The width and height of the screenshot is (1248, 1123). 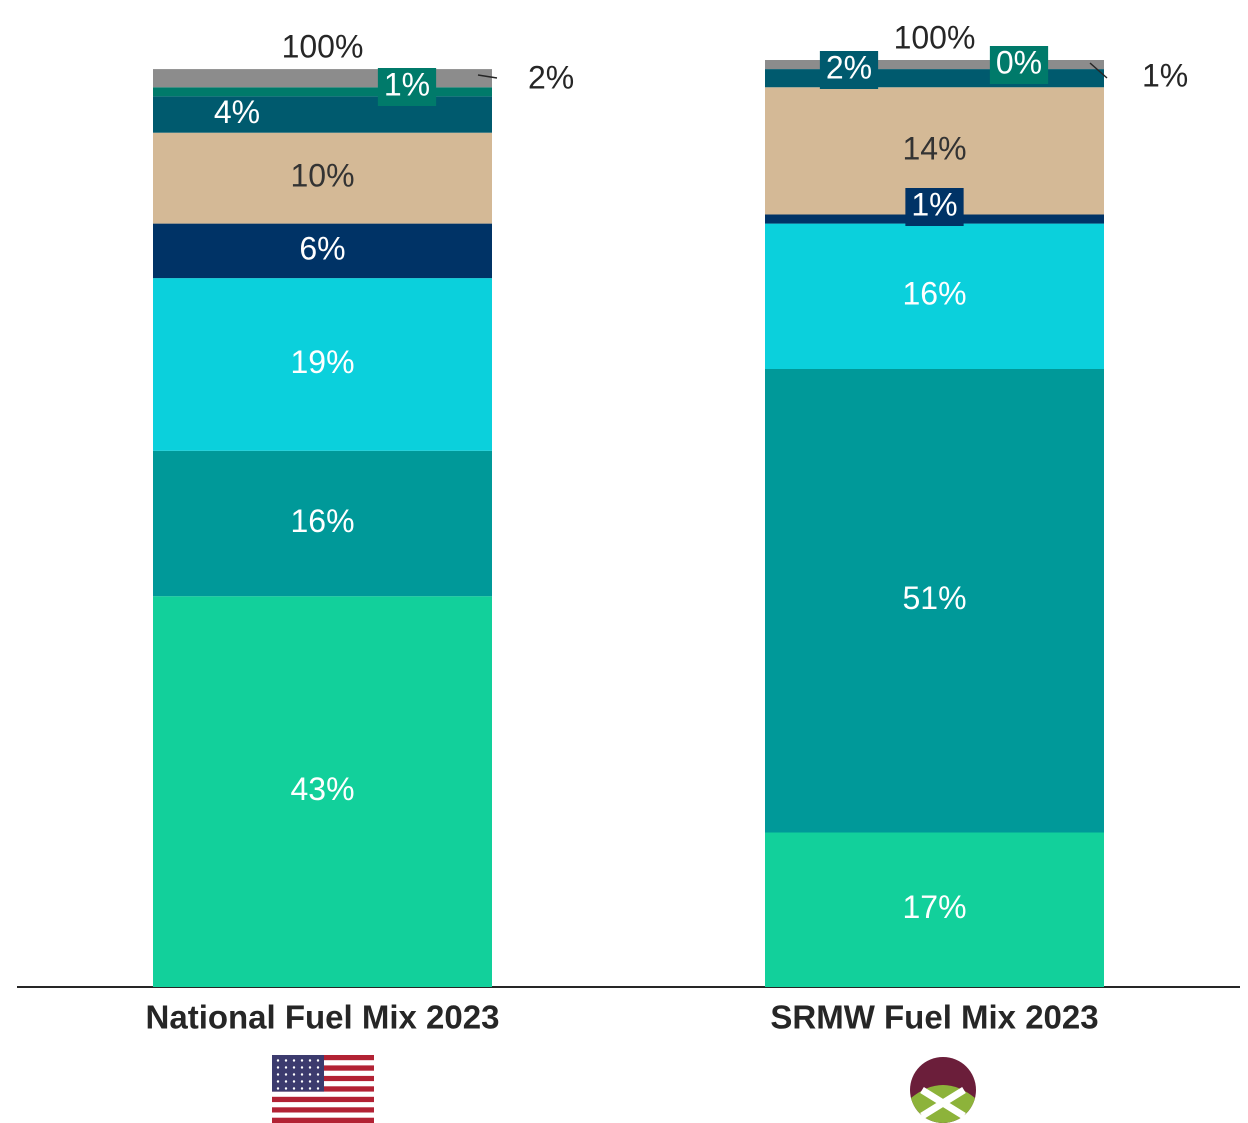 What do you see at coordinates (1019, 62) in the screenshot?
I see `data-label: 0%` at bounding box center [1019, 62].